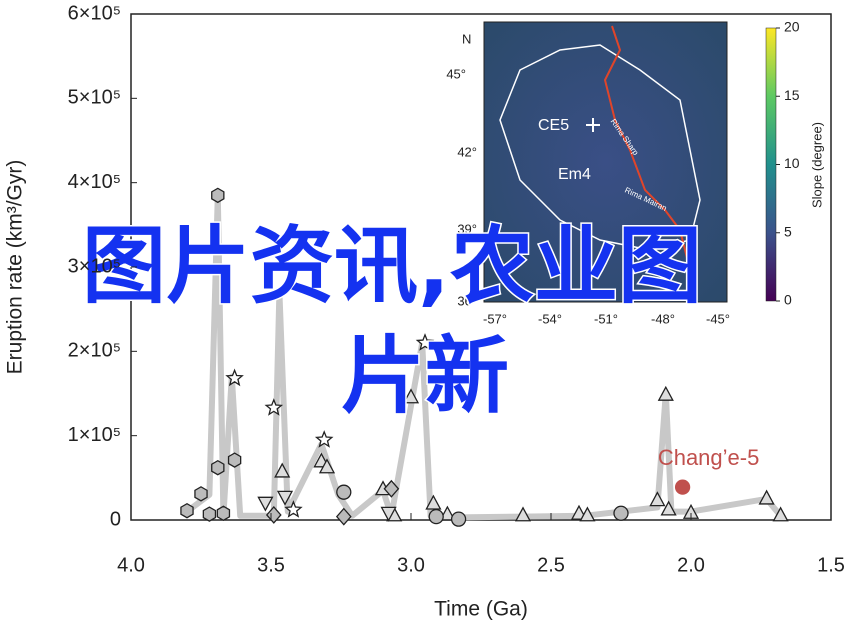 This screenshot has height=626, width=849. Describe the element at coordinates (467, 151) in the screenshot. I see `lat-label: 42°` at that location.